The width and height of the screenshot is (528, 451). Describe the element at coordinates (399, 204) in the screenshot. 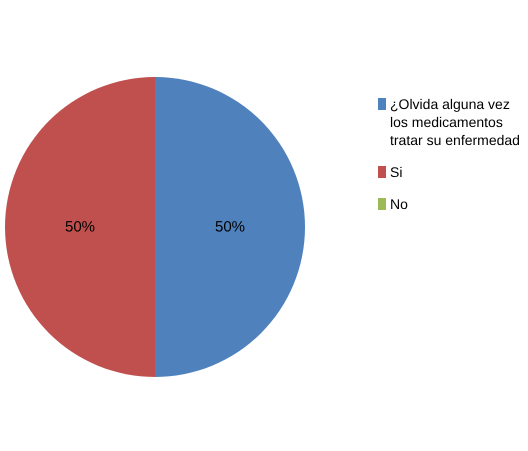

I see `legend-label: No` at that location.